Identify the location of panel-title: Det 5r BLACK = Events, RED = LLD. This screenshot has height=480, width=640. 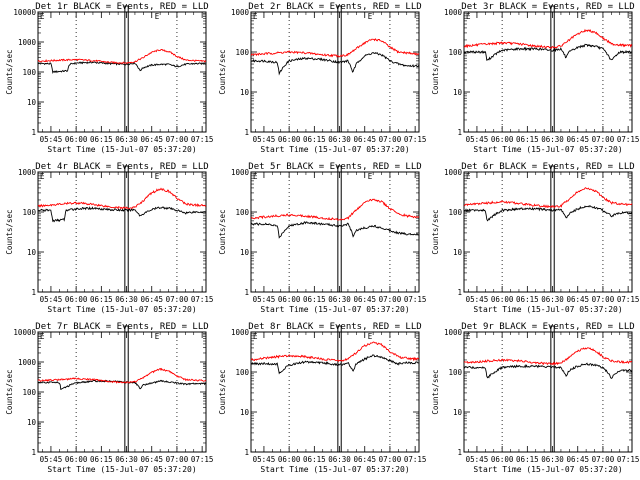
(334, 167).